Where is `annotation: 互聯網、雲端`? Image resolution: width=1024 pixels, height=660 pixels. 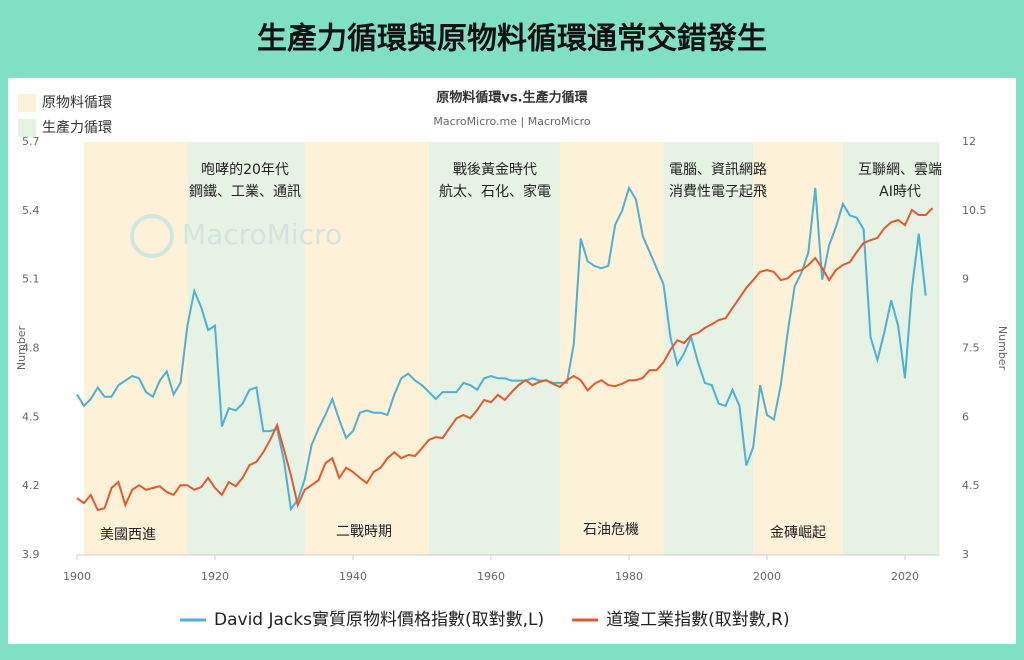 annotation: 互聯網、雲端 is located at coordinates (900, 170).